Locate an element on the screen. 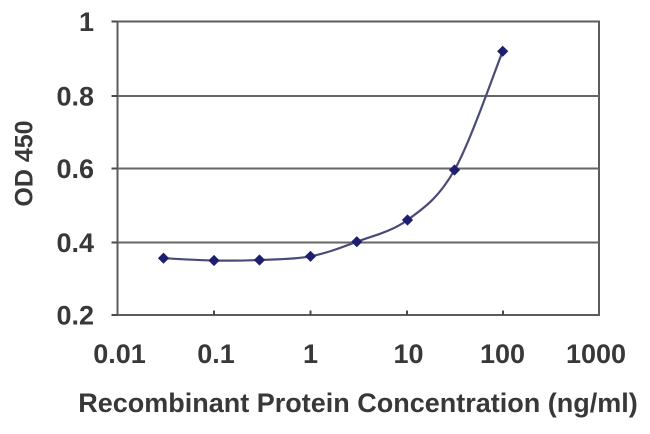 The image size is (650, 434). svg-text: OD 450 is located at coordinates (25, 163).